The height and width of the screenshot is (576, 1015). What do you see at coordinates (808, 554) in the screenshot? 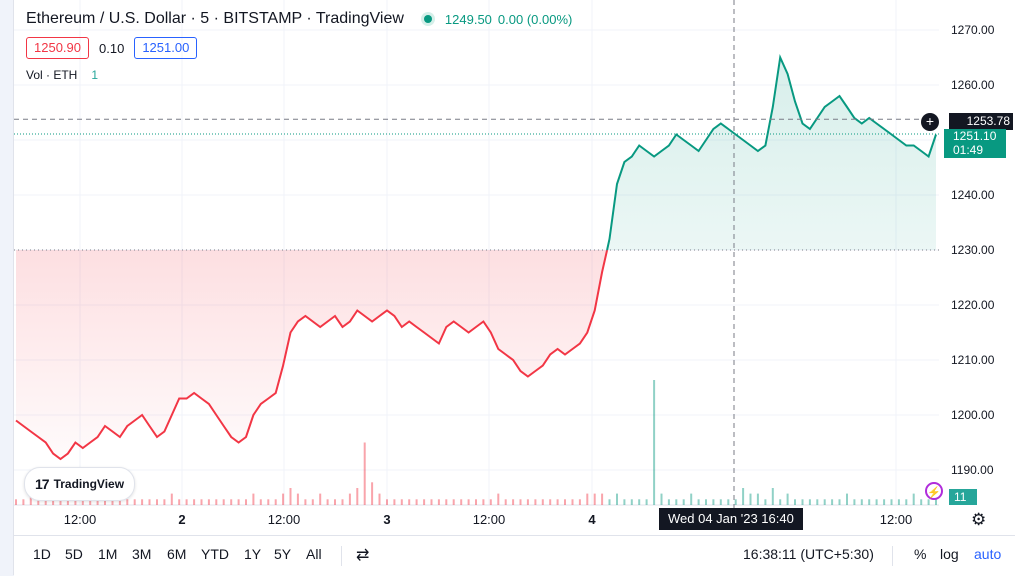
I see `timezone-clock: 16:38:11 (UTC+5:30)` at bounding box center [808, 554].